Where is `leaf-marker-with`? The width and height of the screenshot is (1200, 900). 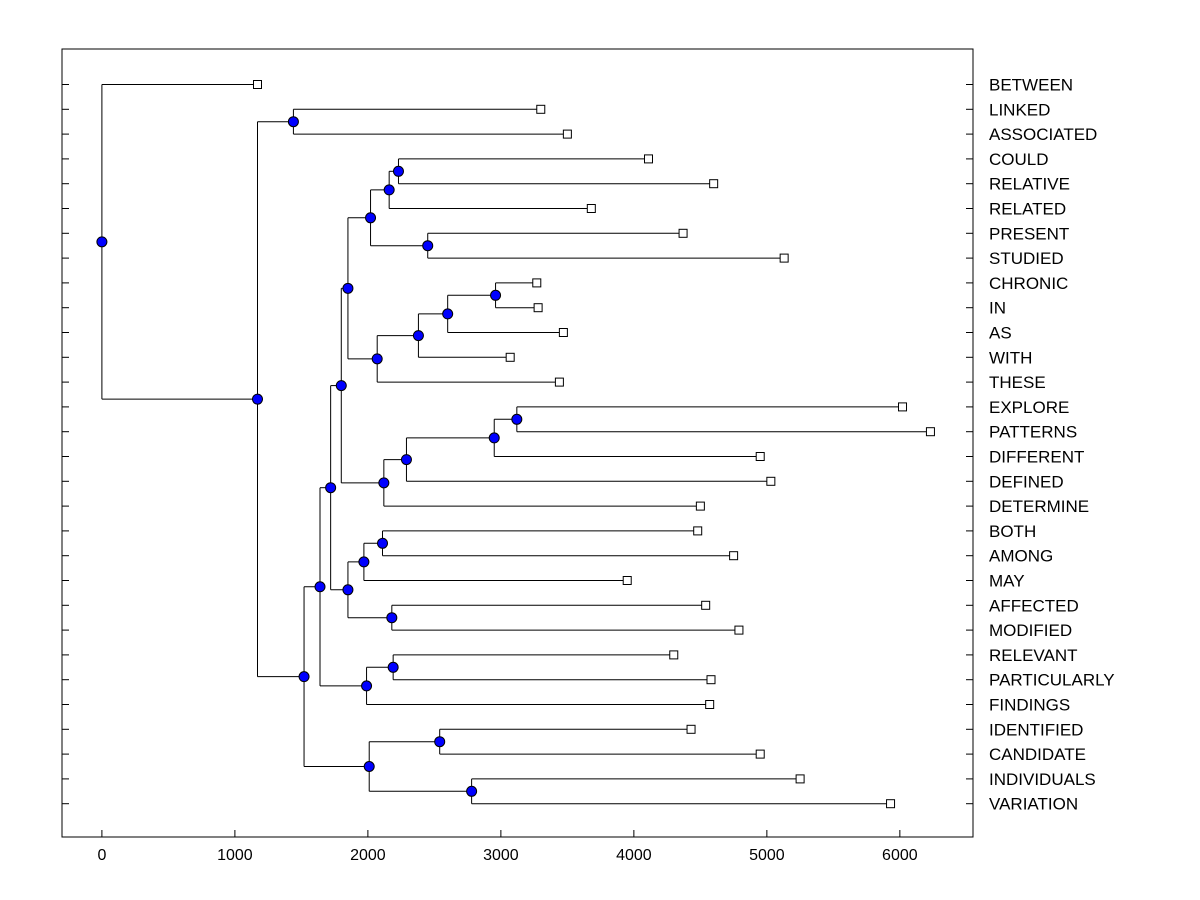
leaf-marker-with is located at coordinates (510, 357).